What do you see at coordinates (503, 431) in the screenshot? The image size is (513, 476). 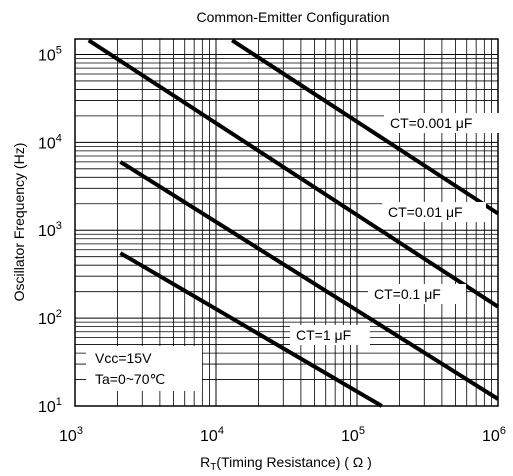 I see `x-tick-exp: 6` at bounding box center [503, 431].